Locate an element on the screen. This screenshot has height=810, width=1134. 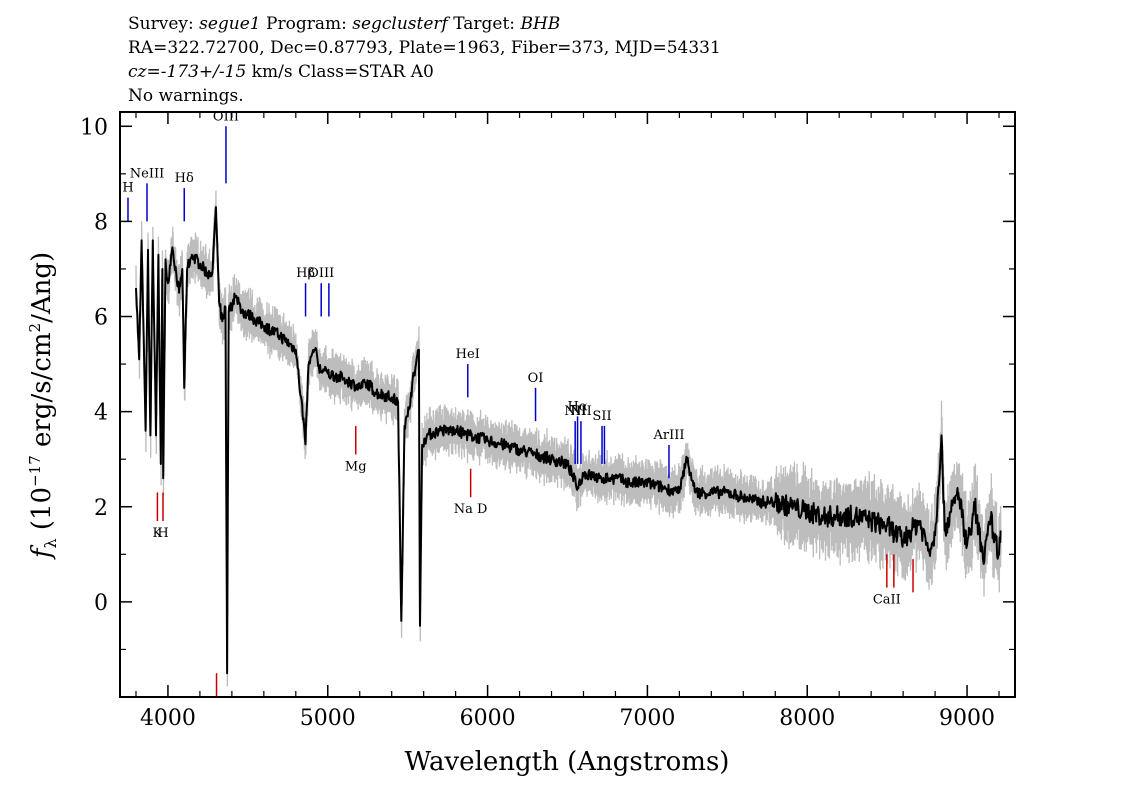
y-tick-label: 2 is located at coordinates (101, 508).